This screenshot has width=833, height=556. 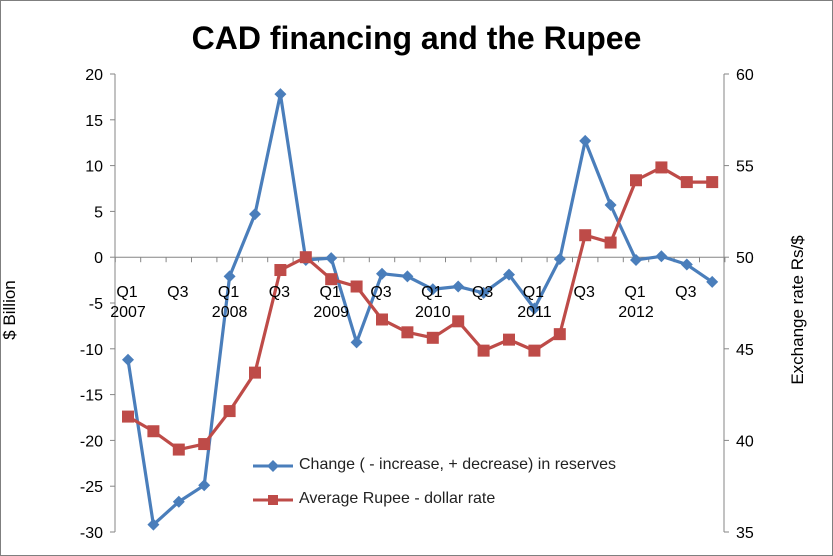 What do you see at coordinates (416, 38) in the screenshot?
I see `chart-title: CAD financing and the Rupee` at bounding box center [416, 38].